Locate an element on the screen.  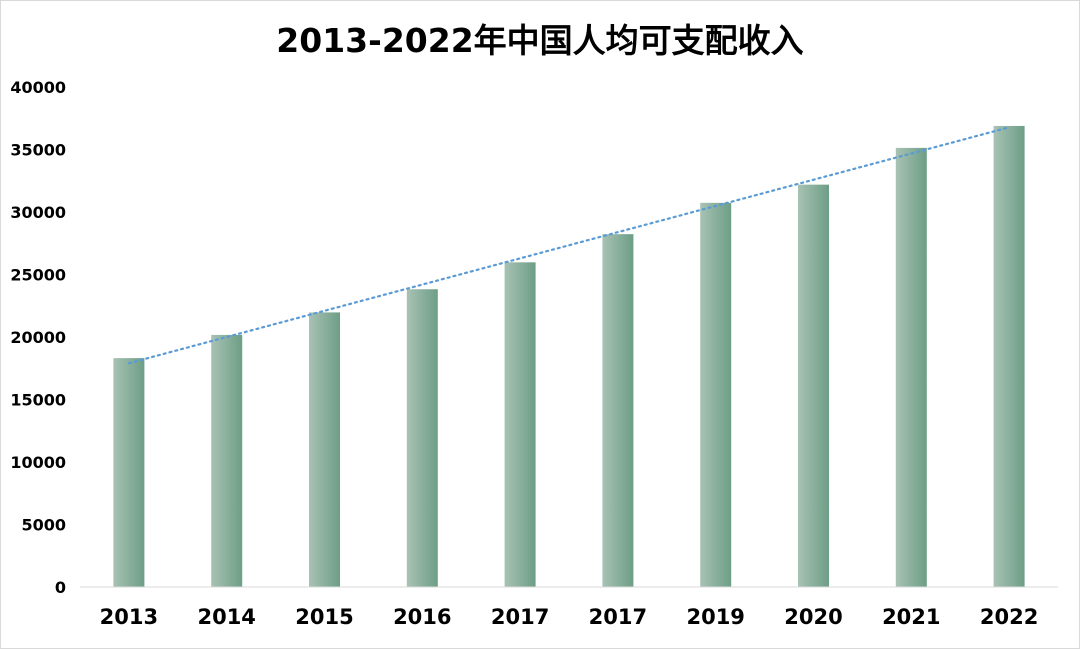
x-tick-label: 2021 is located at coordinates (911, 617).